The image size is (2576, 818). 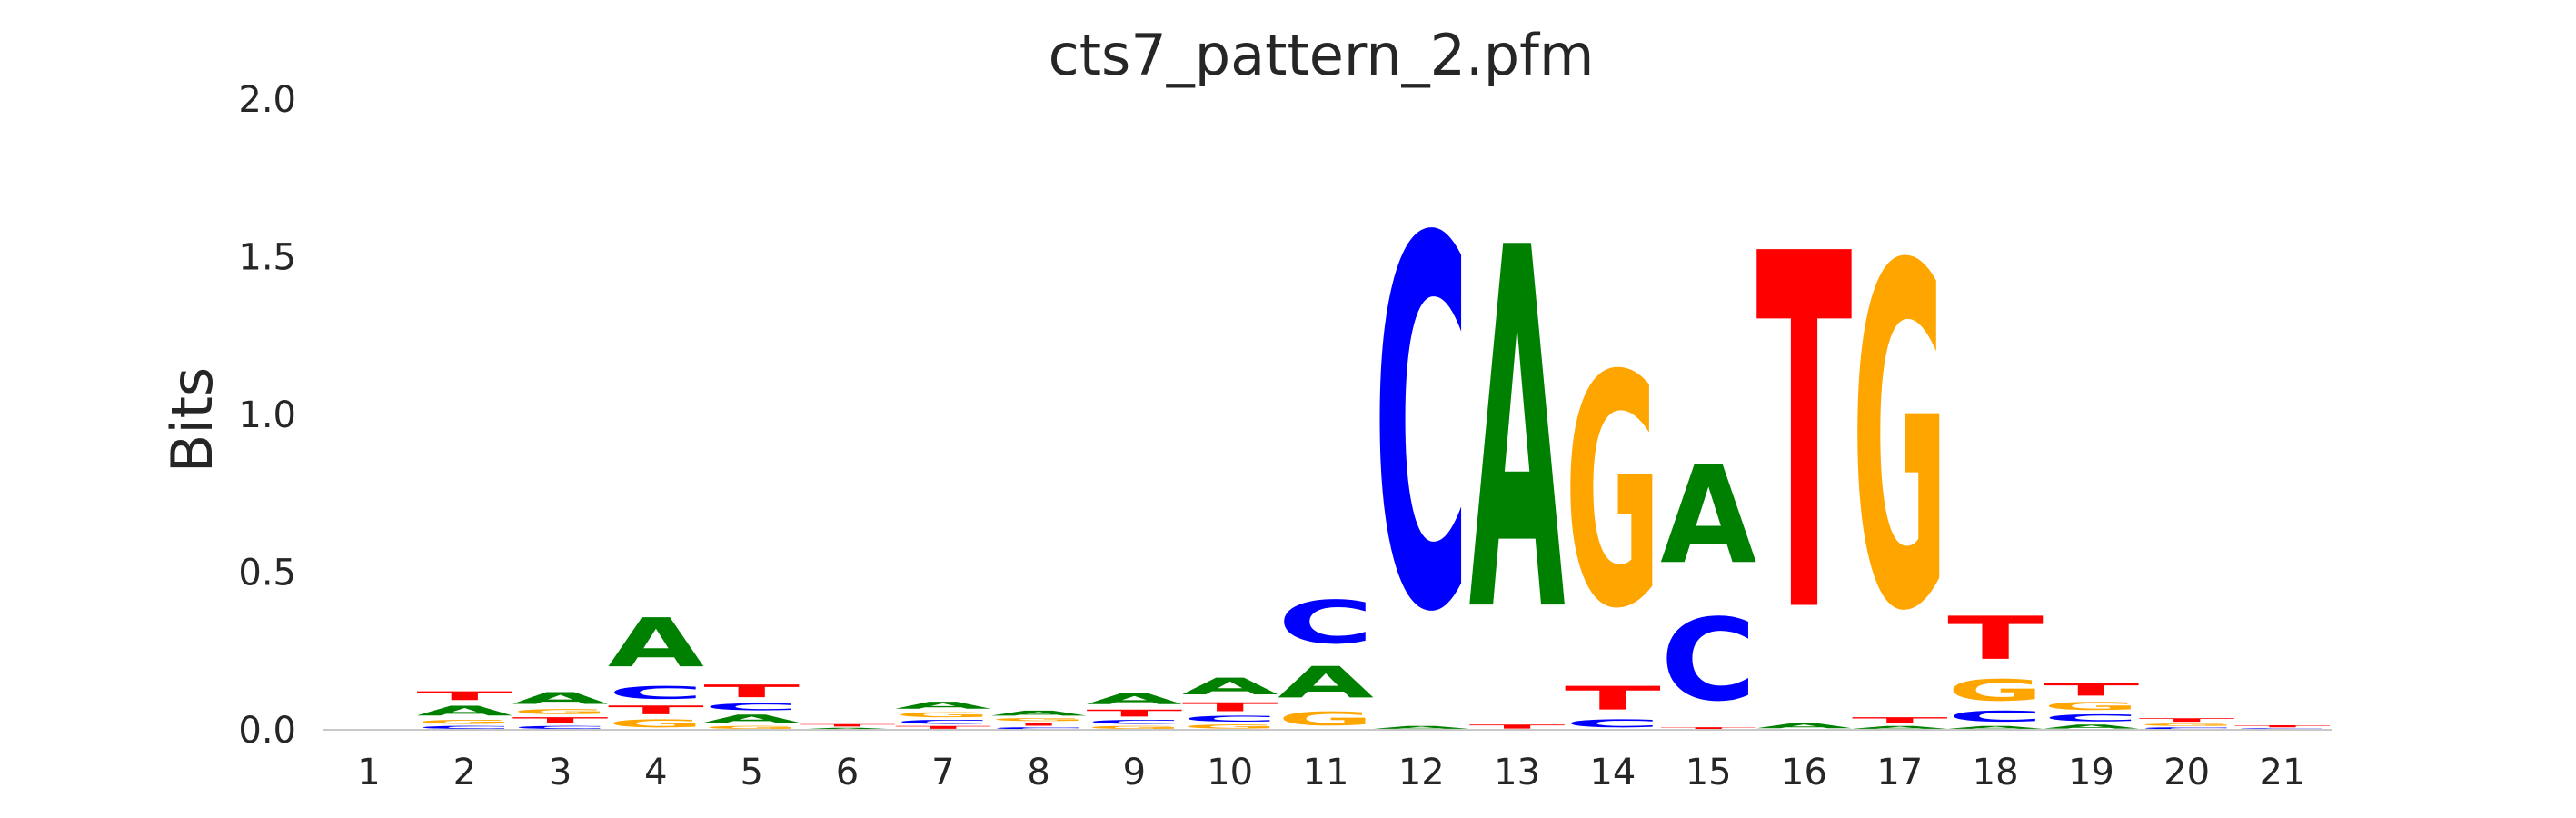 What do you see at coordinates (1709, 773) in the screenshot?
I see `x-tick-label: 15` at bounding box center [1709, 773].